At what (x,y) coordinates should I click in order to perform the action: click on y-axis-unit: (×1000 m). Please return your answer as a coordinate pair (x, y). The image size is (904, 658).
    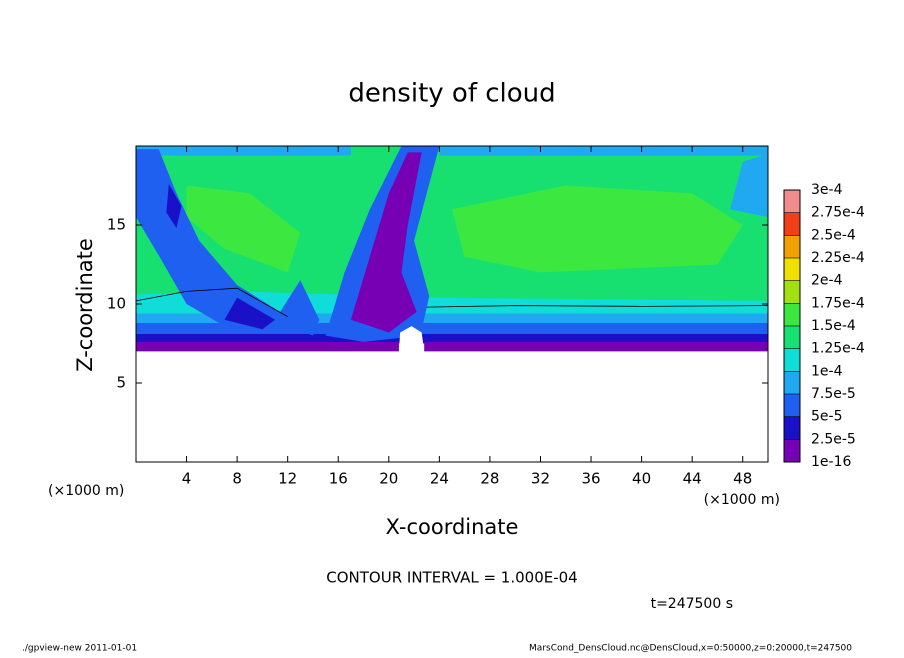
    Looking at the image, I should click on (86, 491).